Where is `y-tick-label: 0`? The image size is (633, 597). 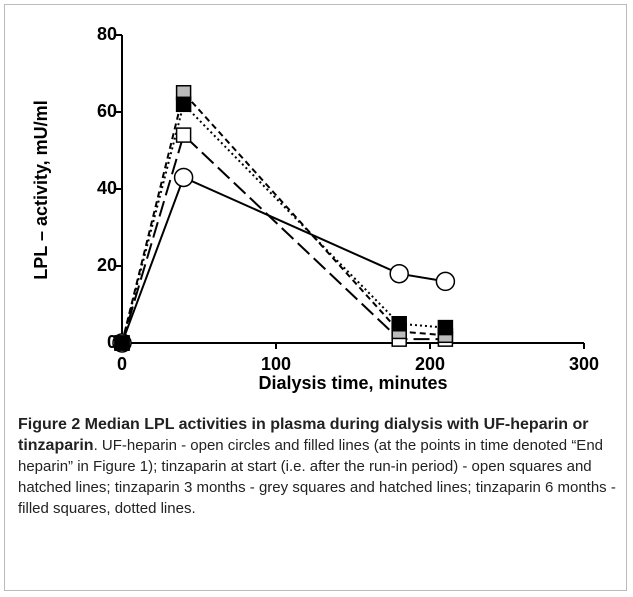 y-tick-label: 0 is located at coordinates (112, 342).